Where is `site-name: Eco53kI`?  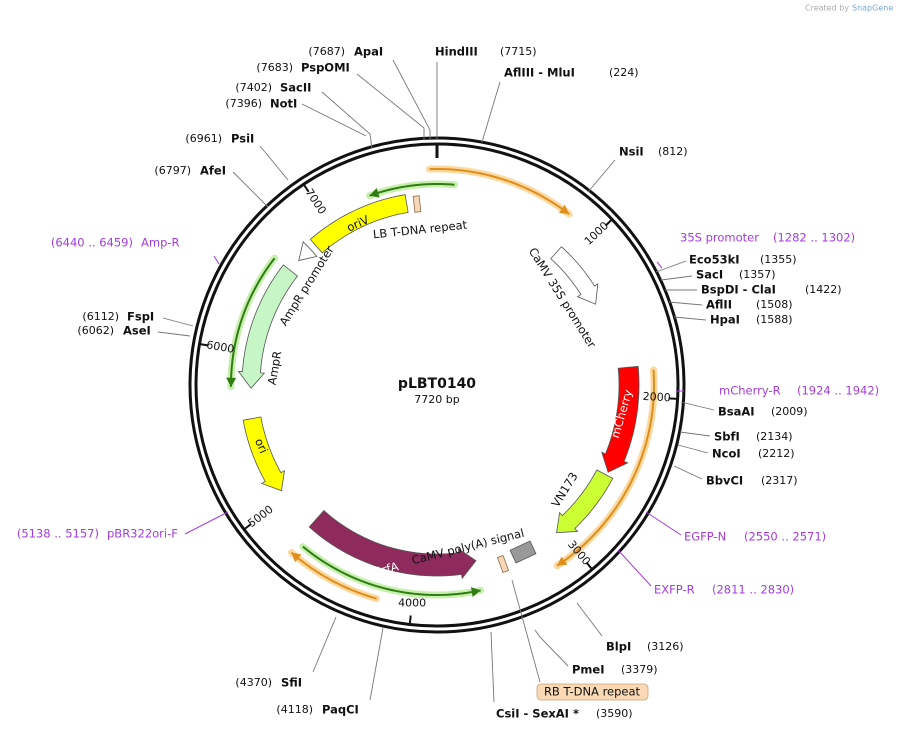 site-name: Eco53kI is located at coordinates (714, 260).